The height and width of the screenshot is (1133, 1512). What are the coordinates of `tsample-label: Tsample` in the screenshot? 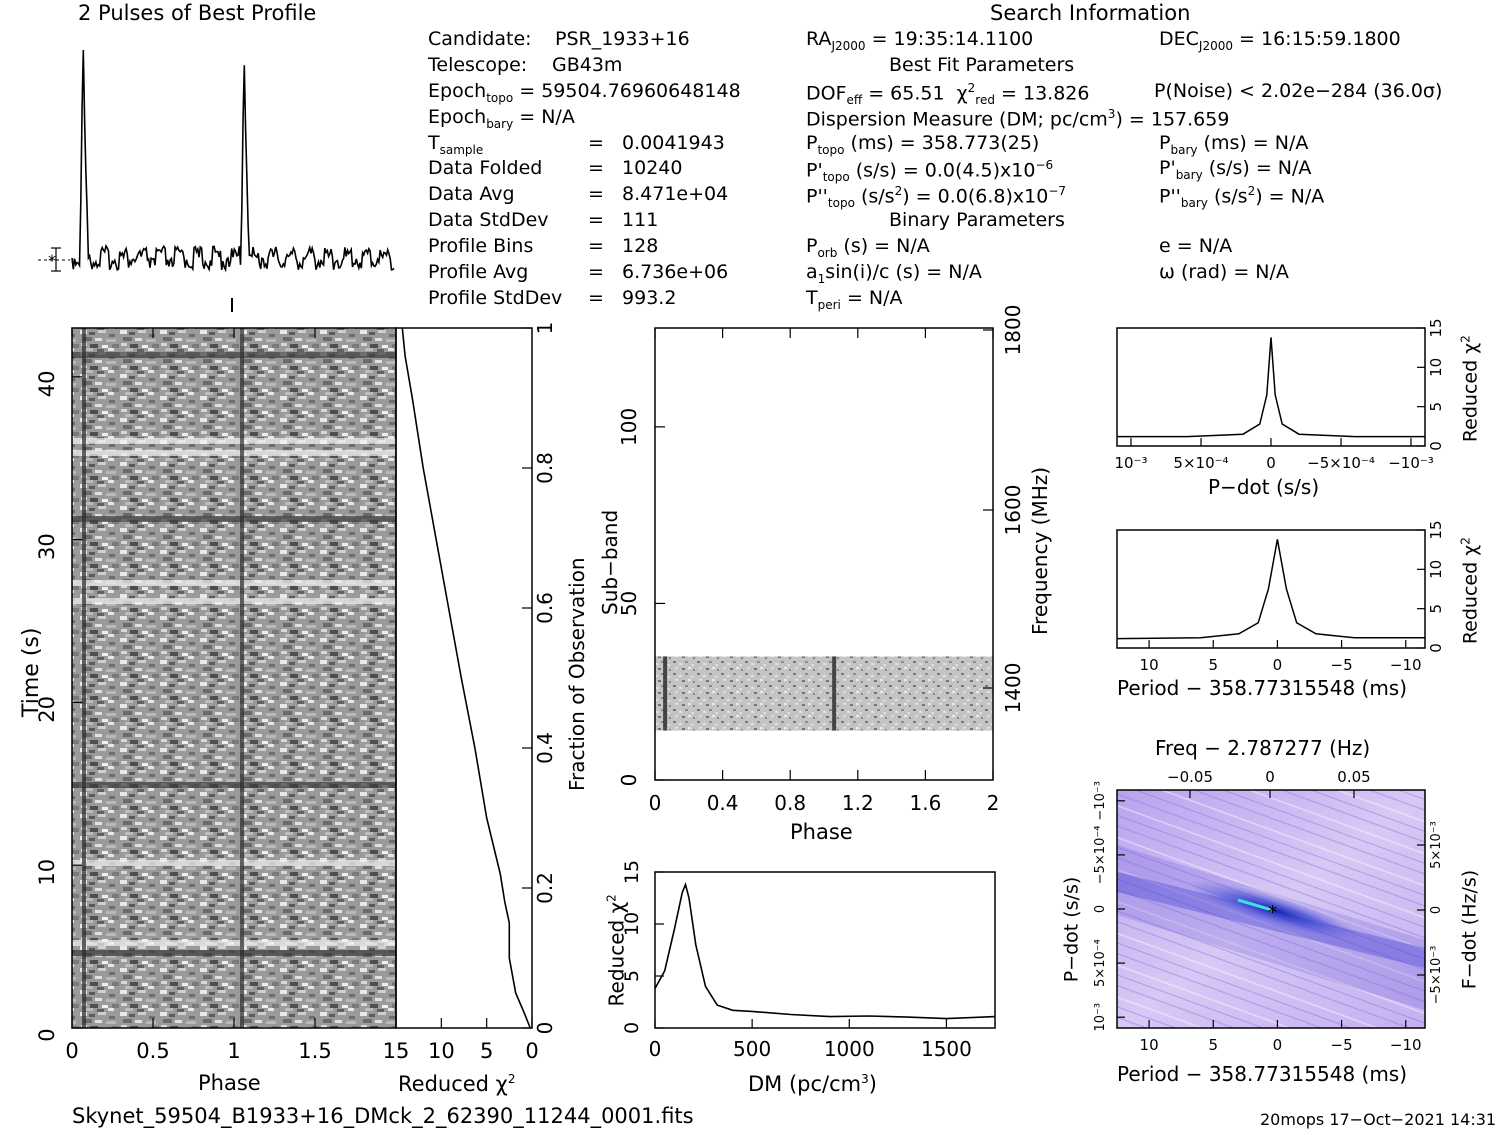 It's located at (456, 144).